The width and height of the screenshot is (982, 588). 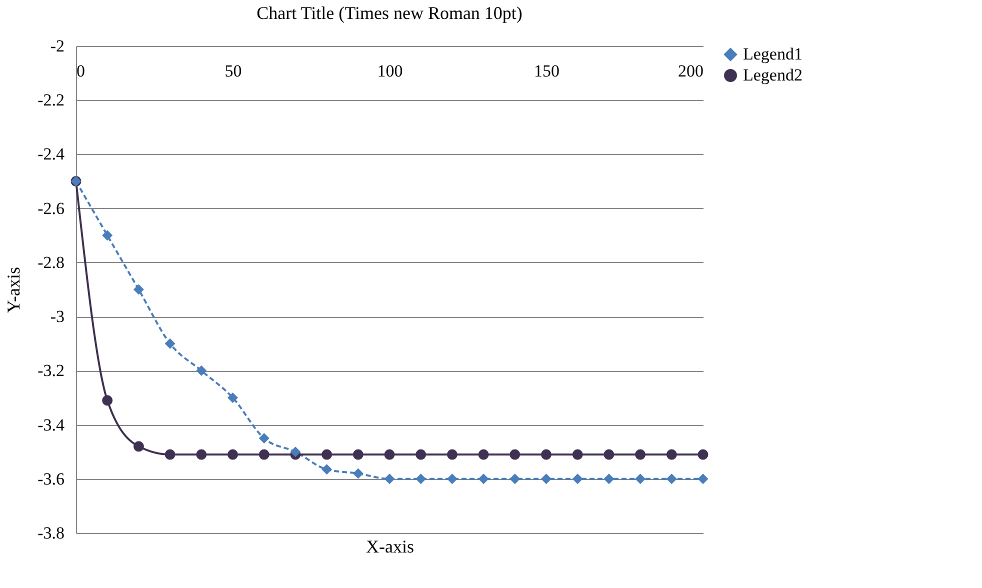 I want to click on y-tick-label: -2.6, so click(x=51, y=208).